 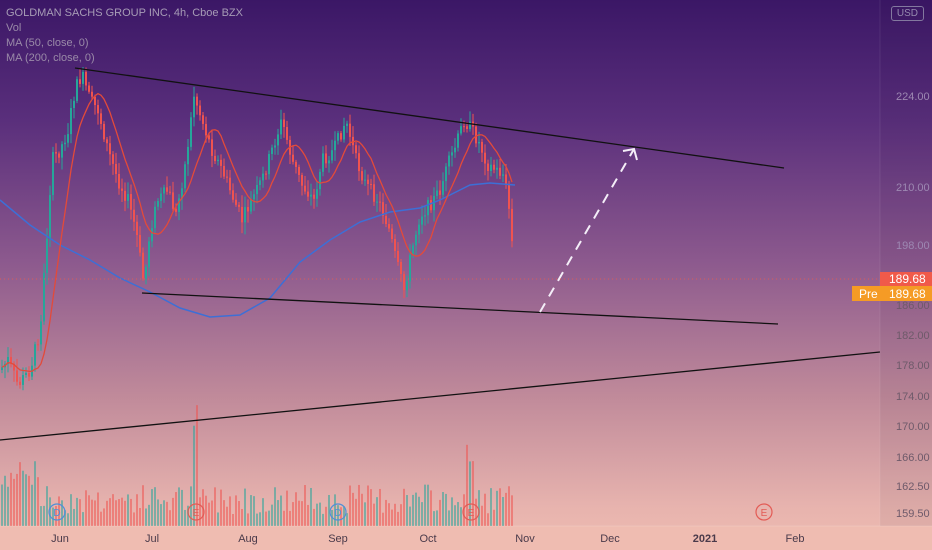 I want to click on time-tick-label: Jul, so click(x=152, y=539).